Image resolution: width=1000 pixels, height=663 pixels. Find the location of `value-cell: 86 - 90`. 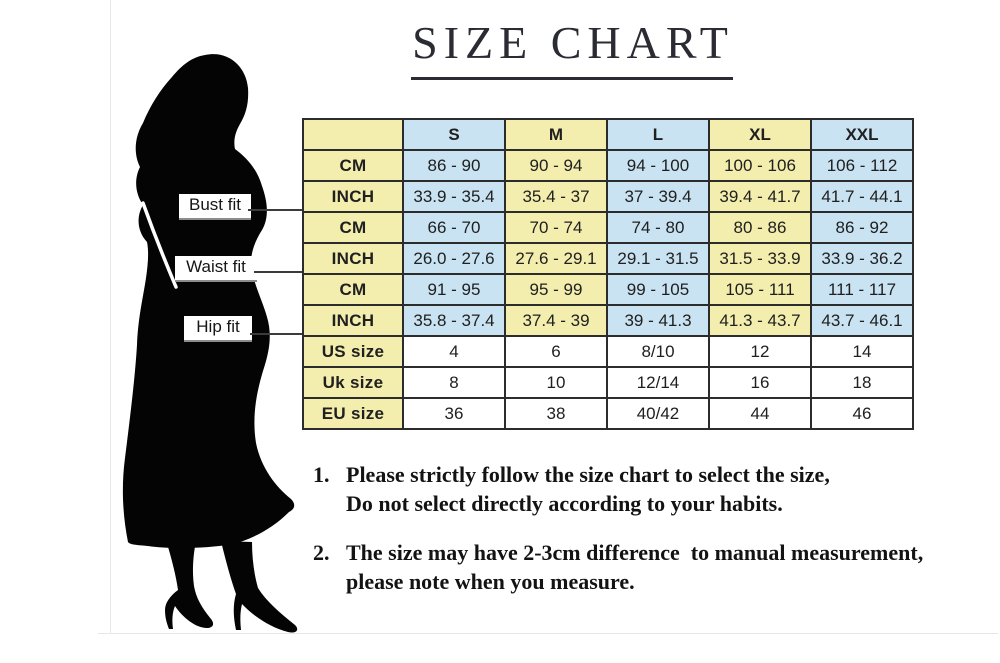

value-cell: 86 - 90 is located at coordinates (454, 165).